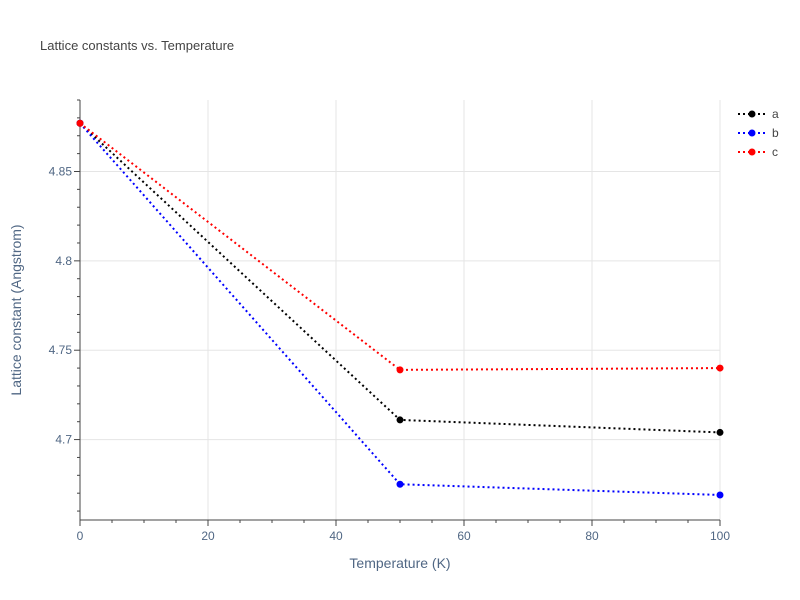  Describe the element at coordinates (464, 536) in the screenshot. I see `x-tick-label: 60` at that location.